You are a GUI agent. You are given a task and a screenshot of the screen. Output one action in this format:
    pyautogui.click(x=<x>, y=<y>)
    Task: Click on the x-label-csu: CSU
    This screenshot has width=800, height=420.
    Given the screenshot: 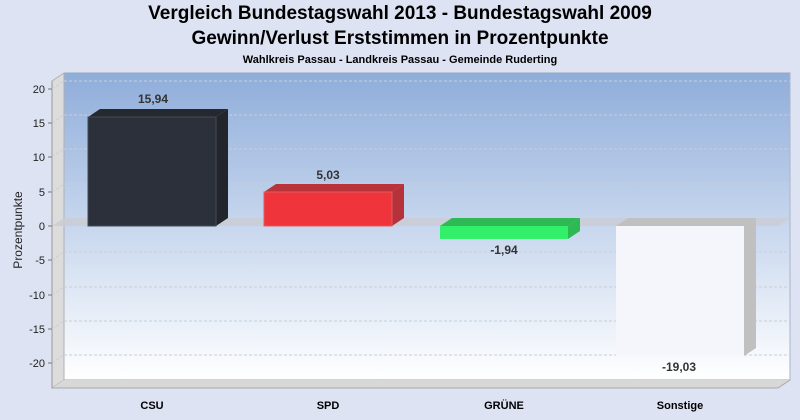 What is the action you would take?
    pyautogui.click(x=151, y=406)
    